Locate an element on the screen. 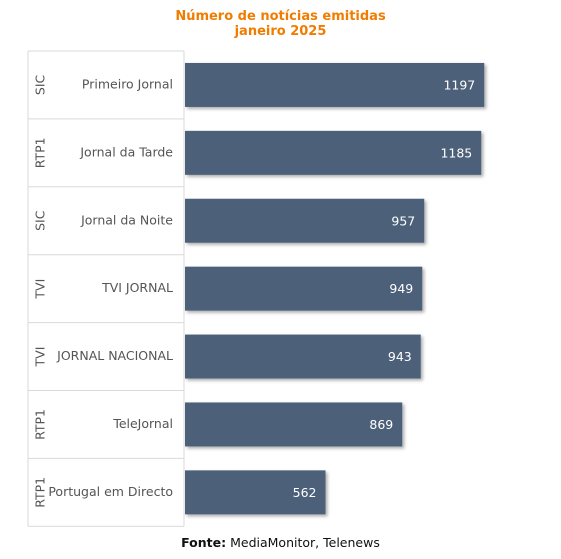  category-label: Primeiro Jornal is located at coordinates (127, 83).